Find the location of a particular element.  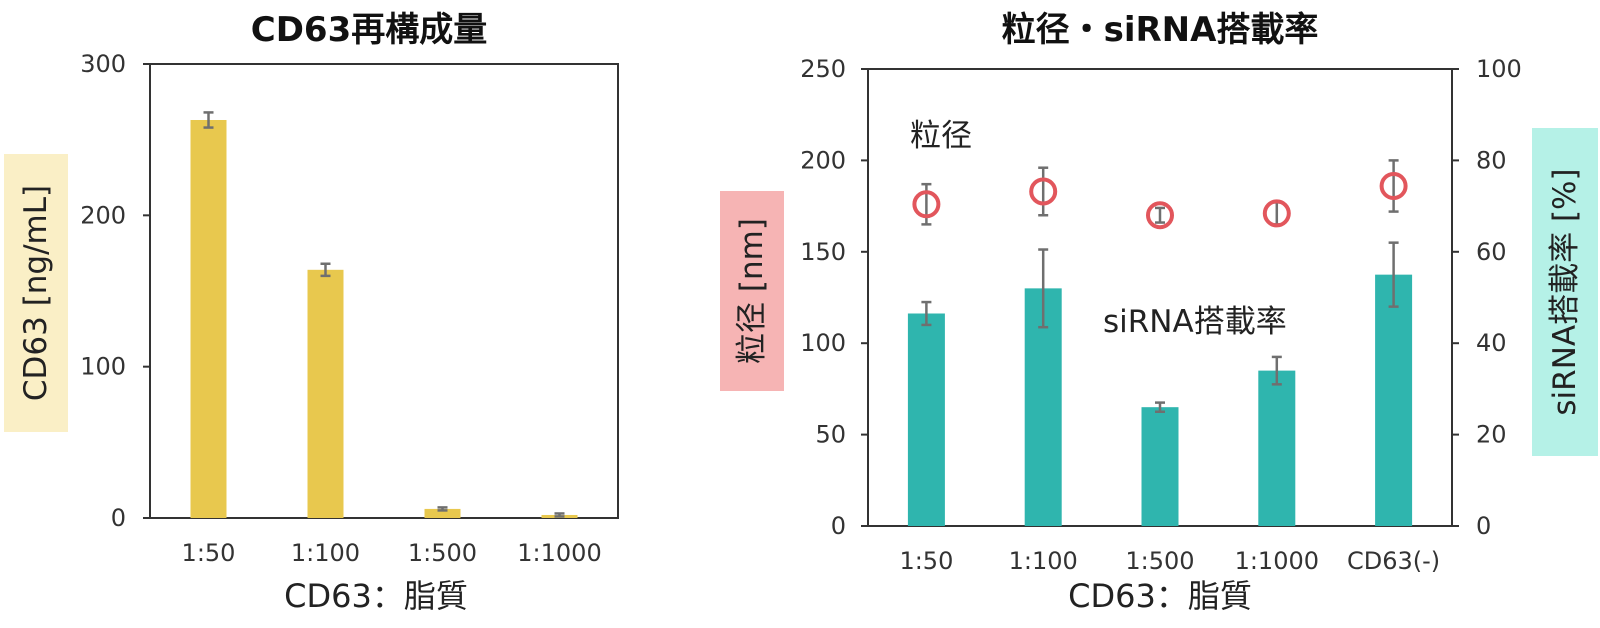

right-right-y-ticks: 0 20 40 60 80 100 is located at coordinates (1487, 297).